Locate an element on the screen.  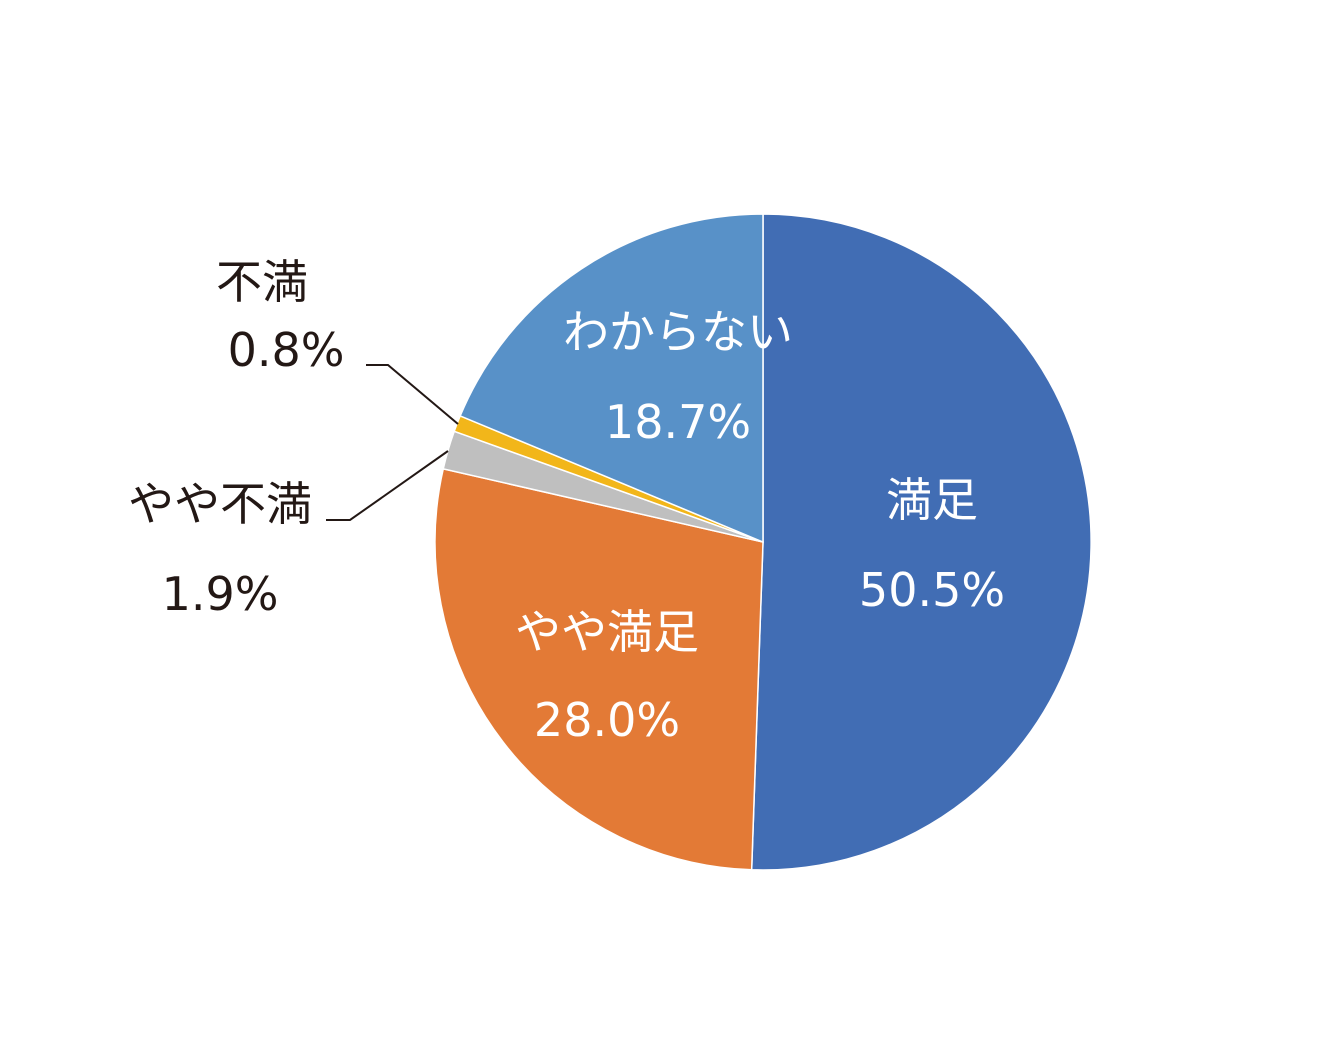
slice-label-wakaranai: わからない is located at coordinates (678, 332).